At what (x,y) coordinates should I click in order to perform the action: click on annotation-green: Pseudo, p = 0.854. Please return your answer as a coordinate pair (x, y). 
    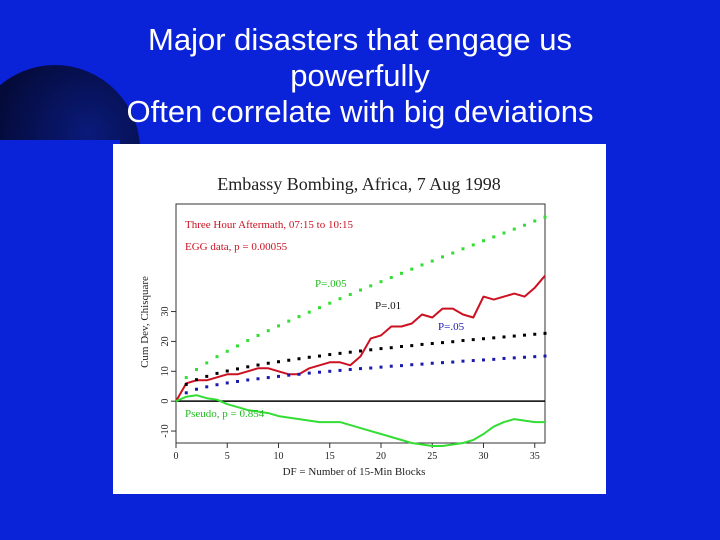
    Looking at the image, I should click on (225, 414).